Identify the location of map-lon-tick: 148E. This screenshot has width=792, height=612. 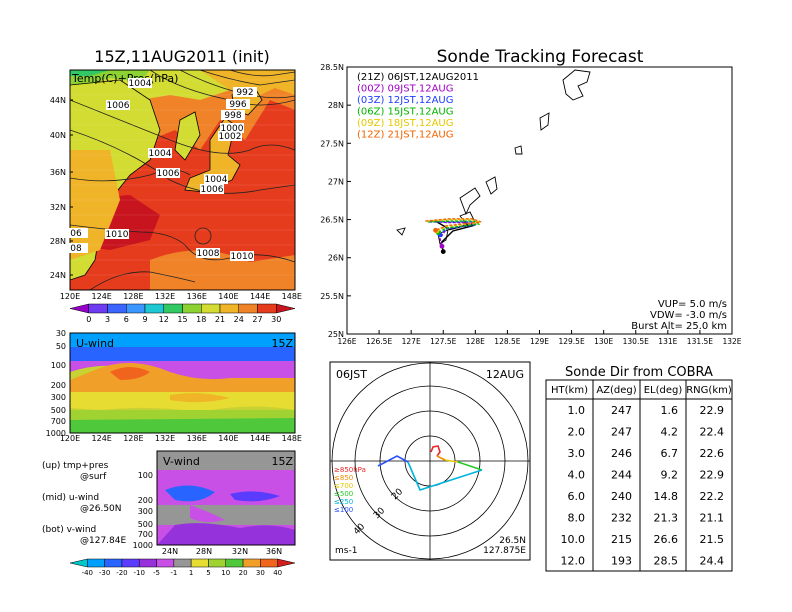
(292, 296).